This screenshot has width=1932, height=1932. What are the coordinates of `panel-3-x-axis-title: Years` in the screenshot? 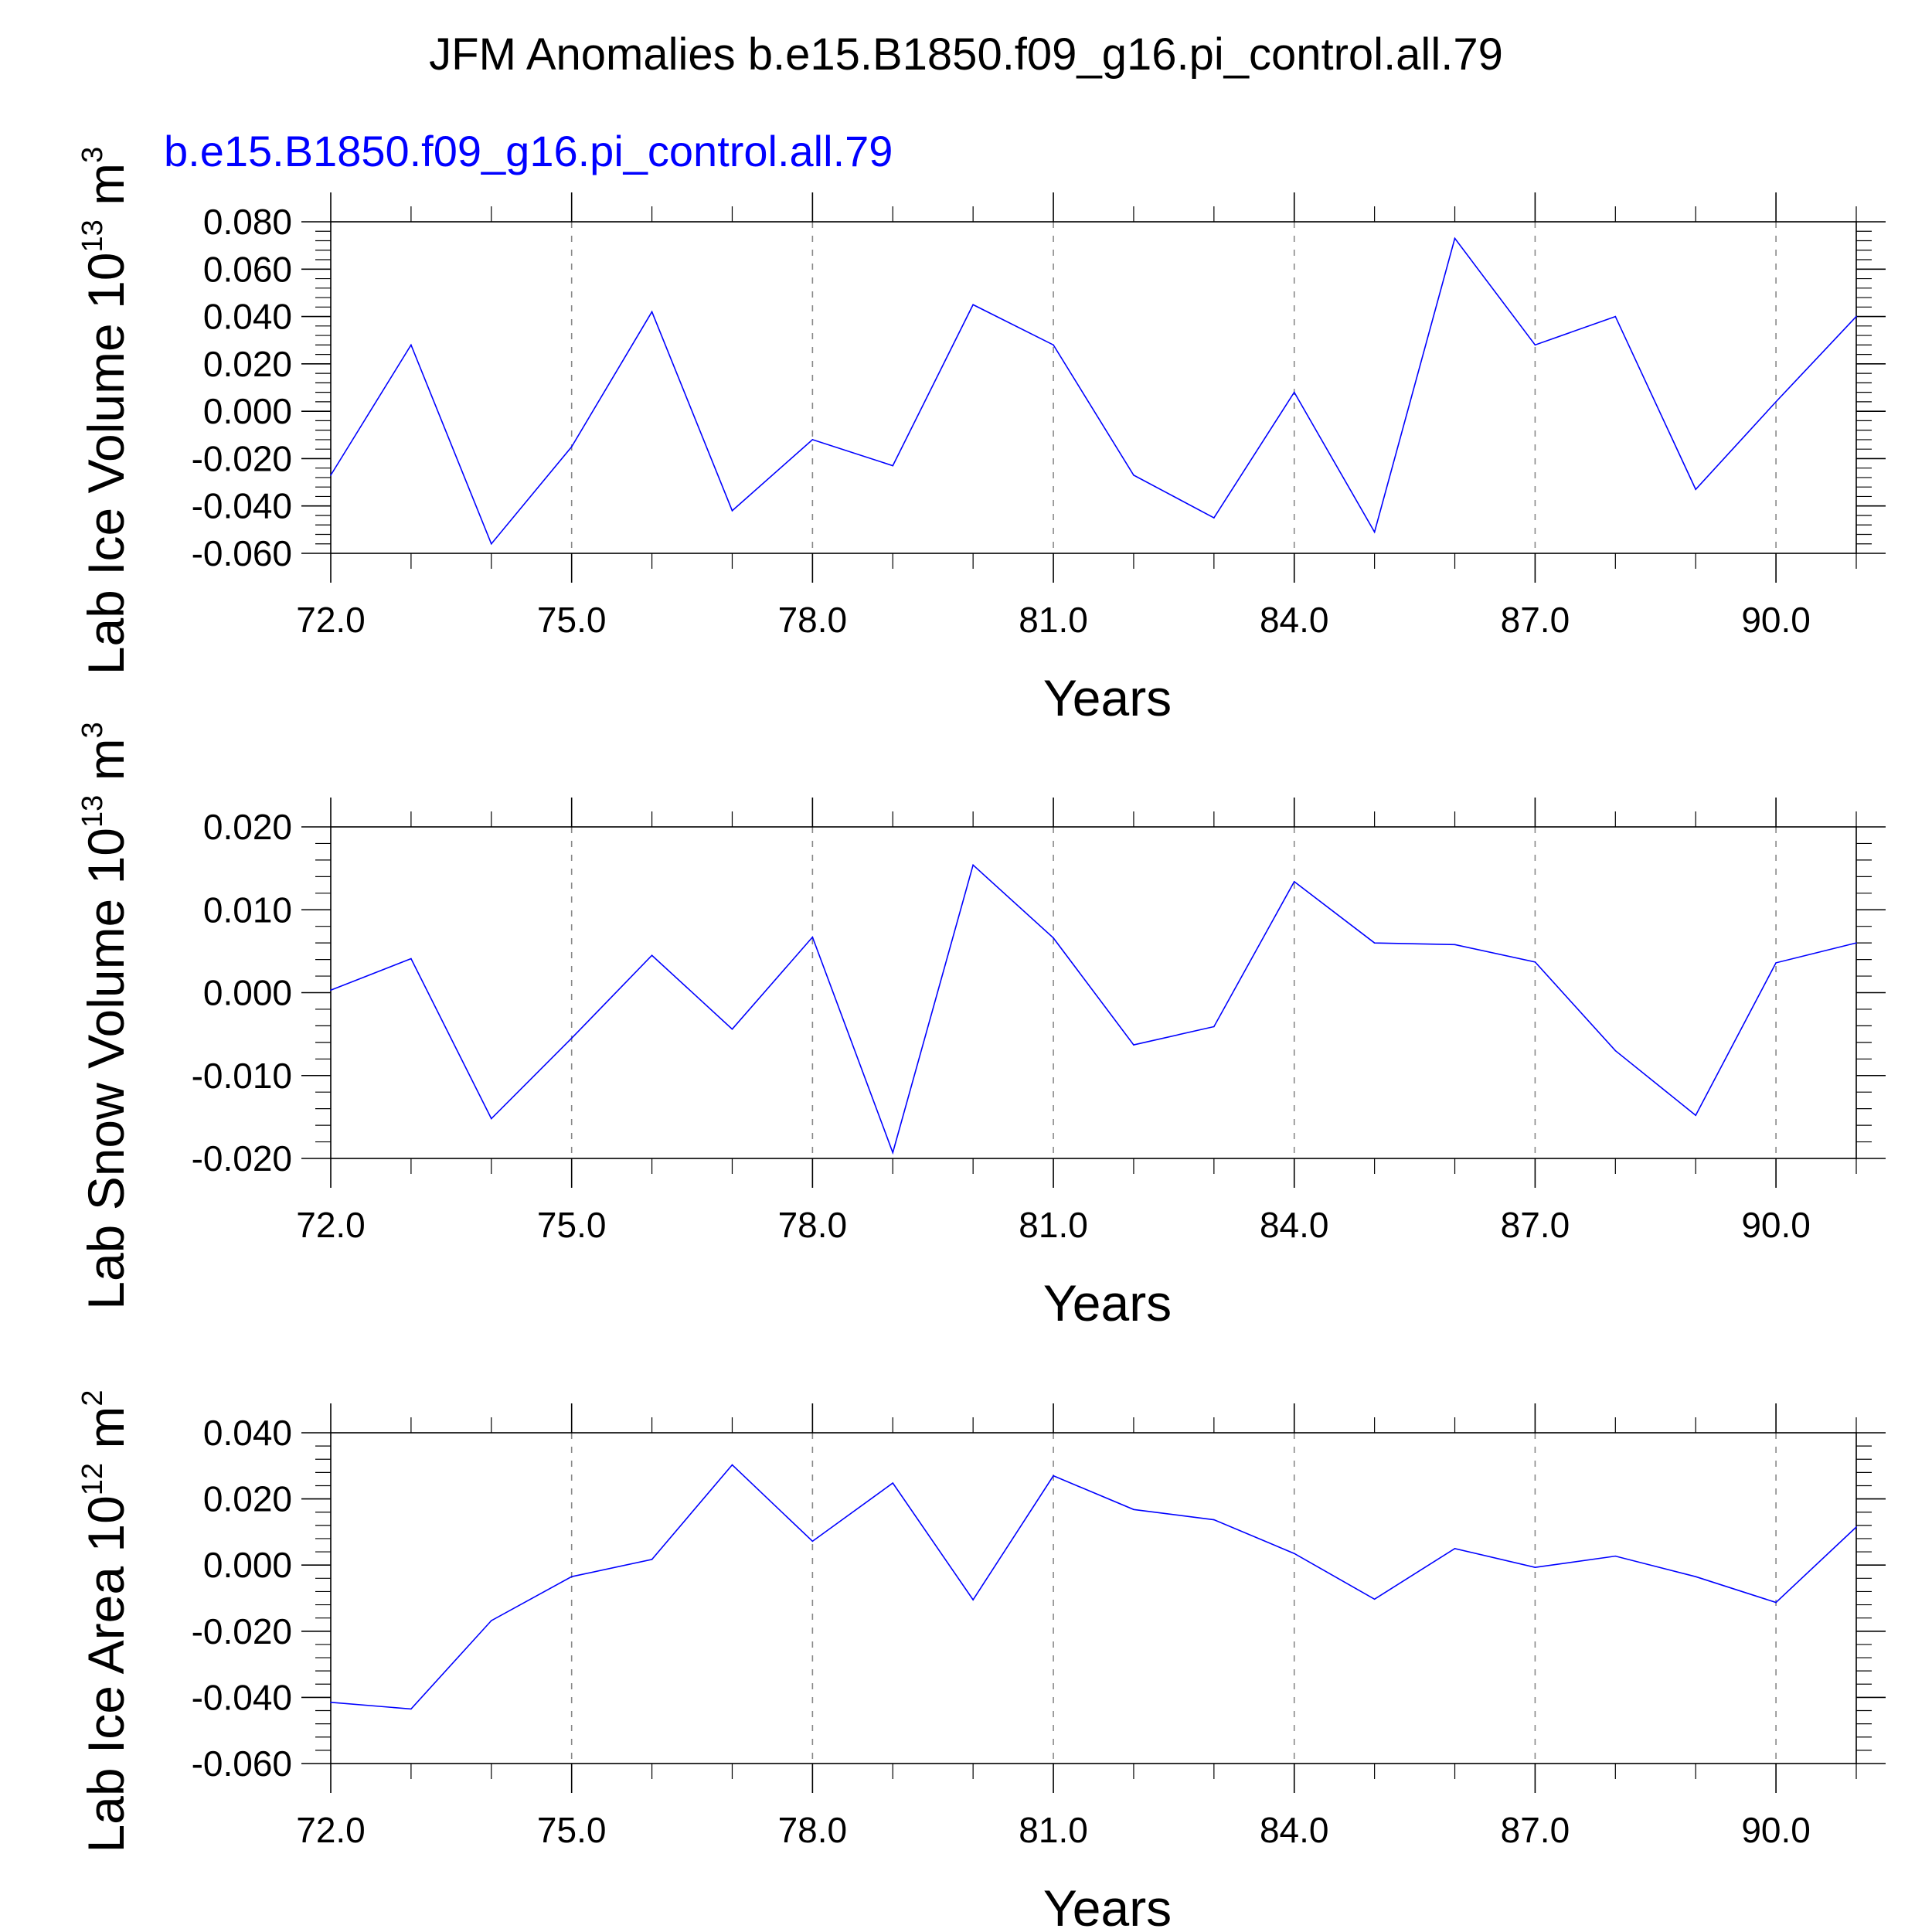 It's located at (1107, 1906).